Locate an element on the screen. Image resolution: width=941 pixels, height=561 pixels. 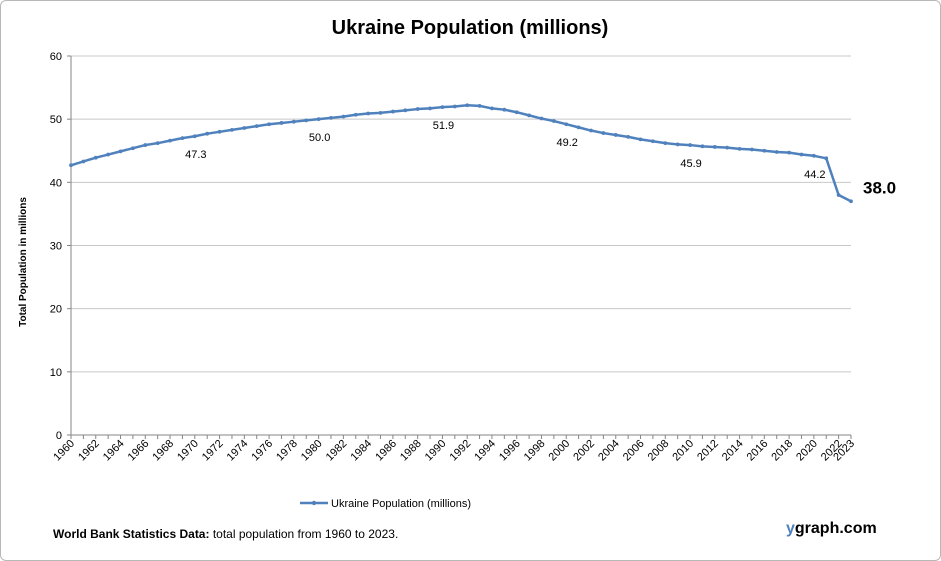
x-tick-label-1968: 1968 is located at coordinates (163, 451).